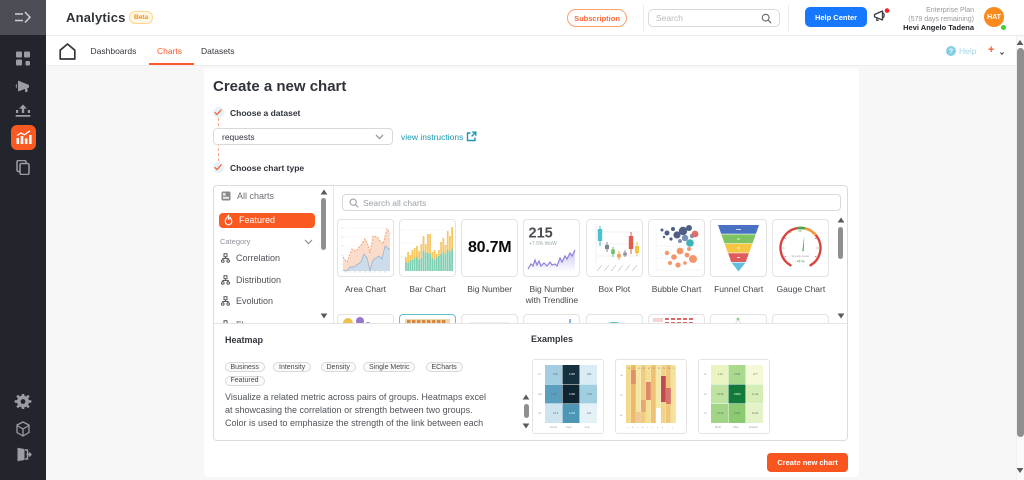 The height and width of the screenshot is (480, 1024). Describe the element at coordinates (800, 231) in the screenshot. I see `svg-text: 0.8` at that location.